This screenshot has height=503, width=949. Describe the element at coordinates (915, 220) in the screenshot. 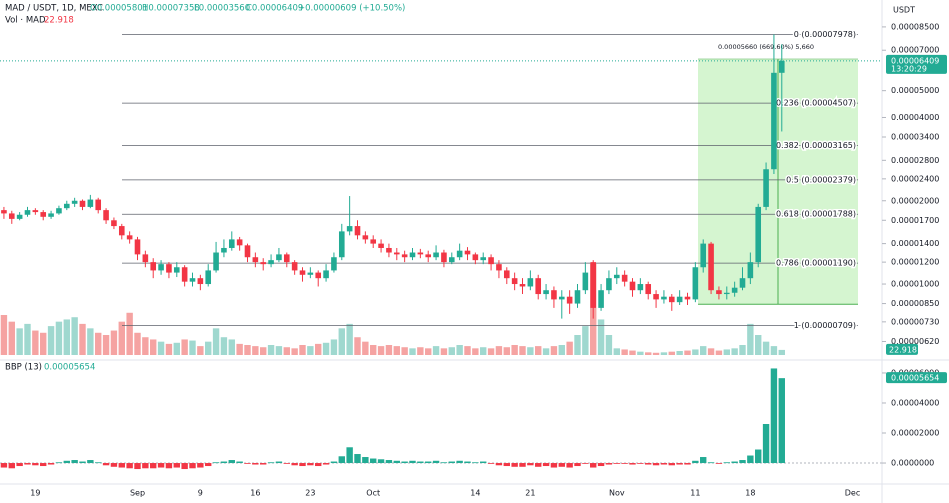

I see `y-tick-label: 0.00001700` at that location.